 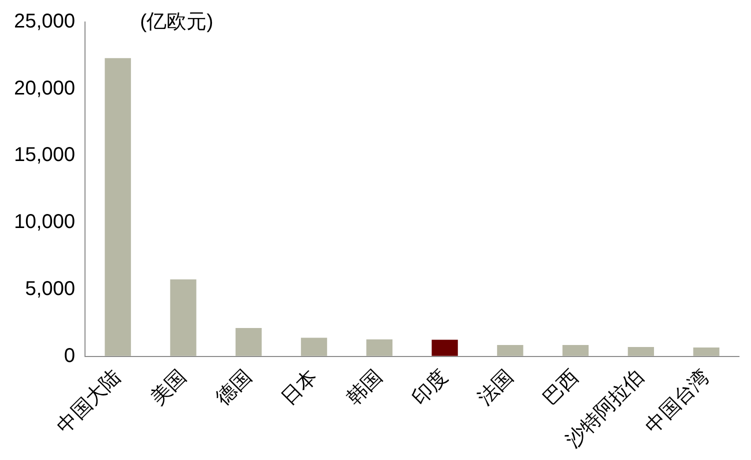 What do you see at coordinates (89, 402) in the screenshot?
I see `x-tick-label: 中国大陆` at bounding box center [89, 402].